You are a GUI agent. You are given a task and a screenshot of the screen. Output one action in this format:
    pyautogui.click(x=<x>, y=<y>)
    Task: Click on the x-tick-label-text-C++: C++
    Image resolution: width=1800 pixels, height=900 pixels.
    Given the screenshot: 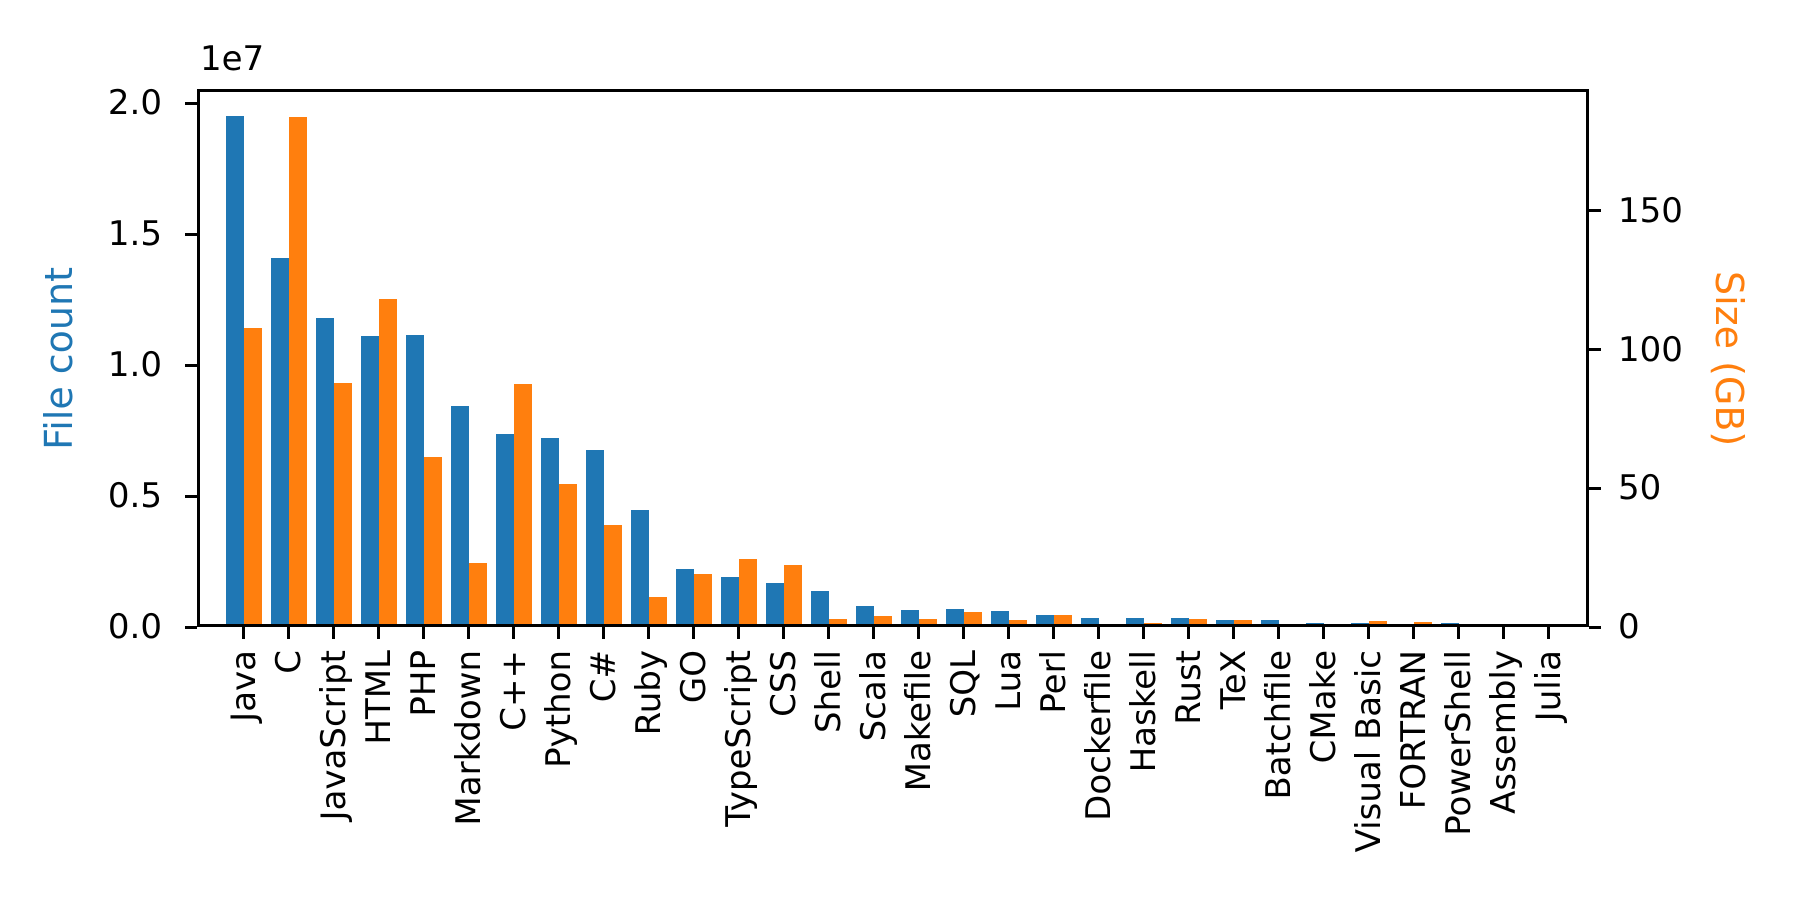 What is the action you would take?
    pyautogui.click(x=513, y=690)
    